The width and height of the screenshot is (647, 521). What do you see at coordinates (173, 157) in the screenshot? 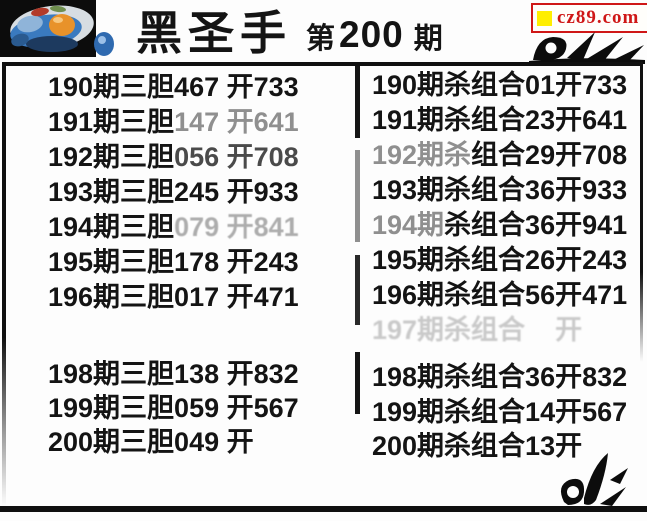
I see `list-item: 192期三胆056 开708` at bounding box center [173, 157].